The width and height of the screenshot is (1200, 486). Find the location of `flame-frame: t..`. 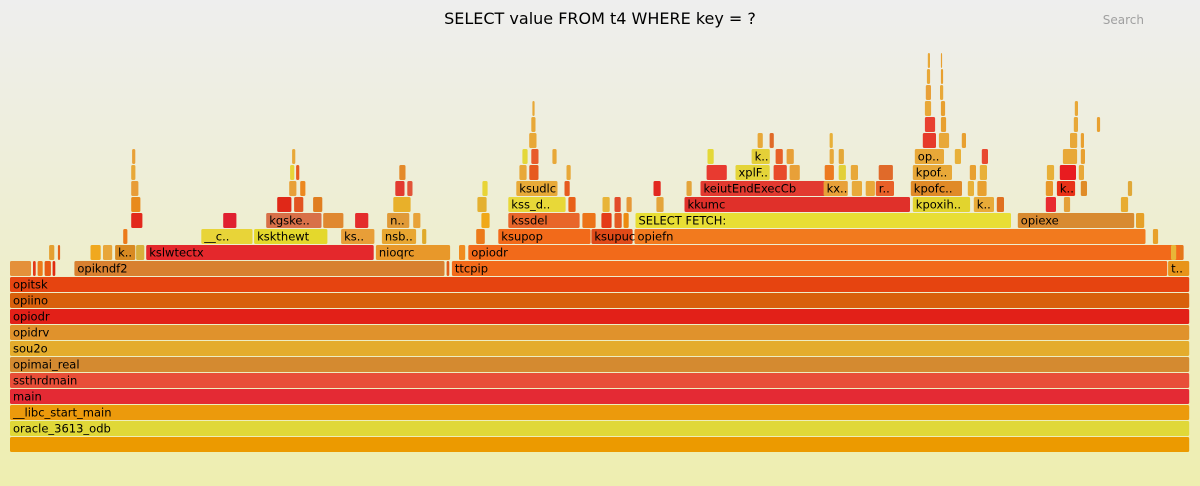

flame-frame: t.. is located at coordinates (1179, 268).